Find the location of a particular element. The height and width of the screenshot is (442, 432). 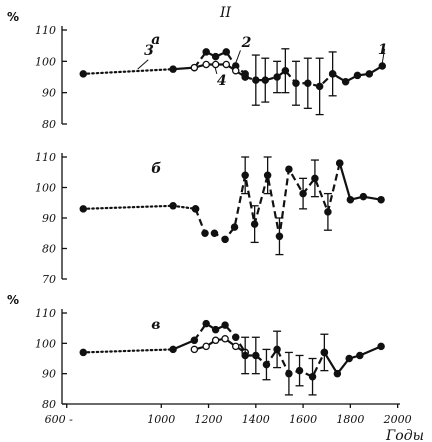

curve-label: 1 is located at coordinates (383, 50).